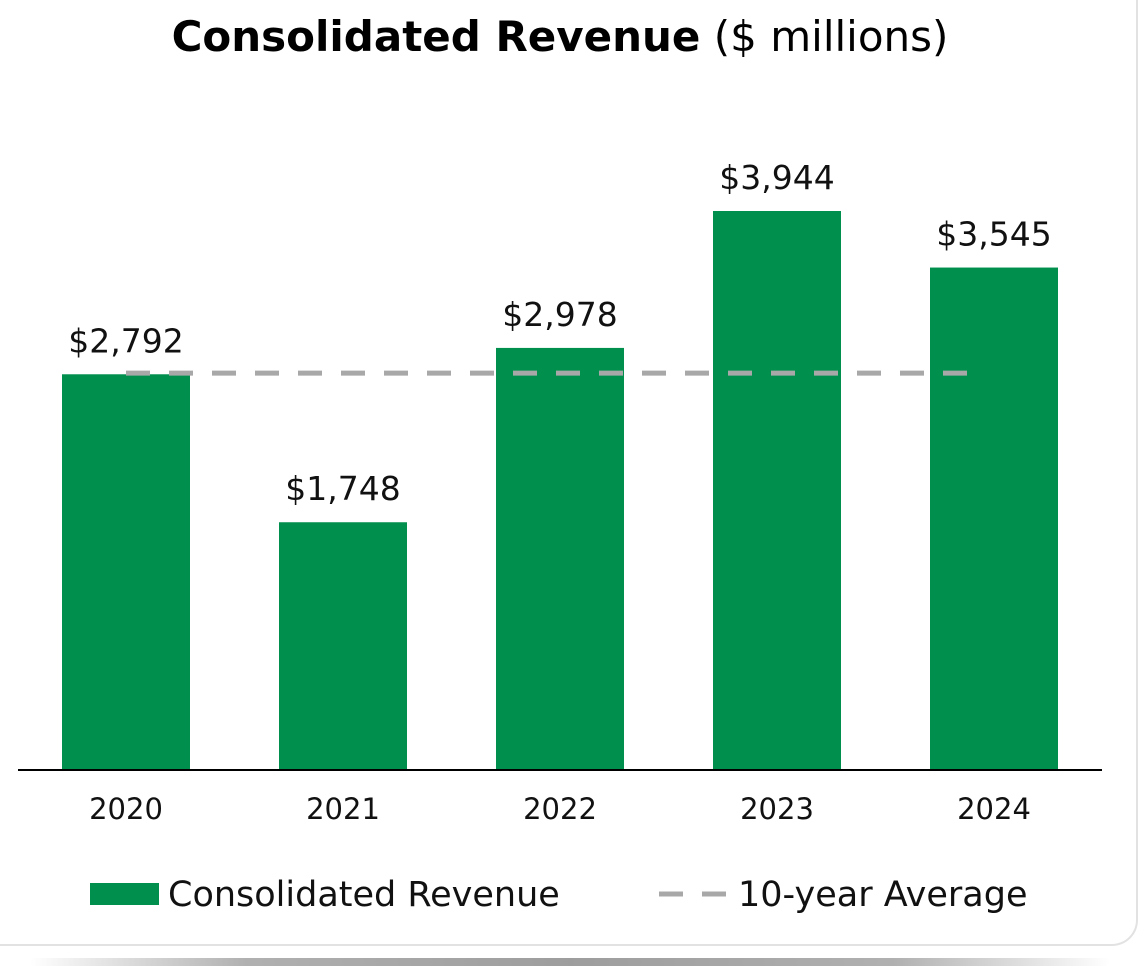  What do you see at coordinates (776, 177) in the screenshot?
I see `bar-value-label-2023: $3,944` at bounding box center [776, 177].